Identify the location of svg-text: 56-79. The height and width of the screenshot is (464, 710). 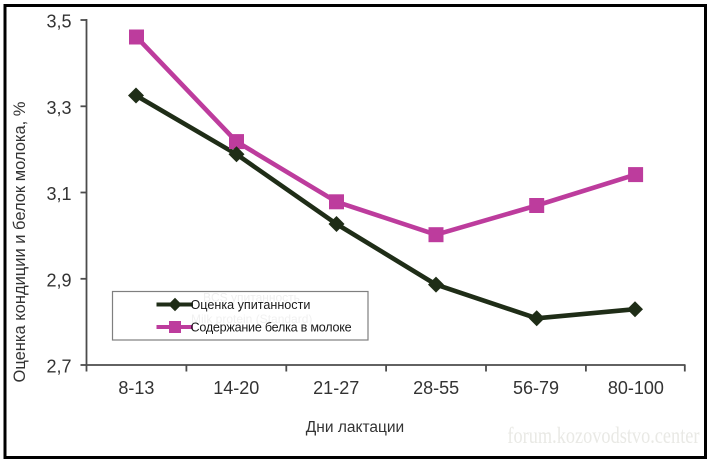
(536, 388).